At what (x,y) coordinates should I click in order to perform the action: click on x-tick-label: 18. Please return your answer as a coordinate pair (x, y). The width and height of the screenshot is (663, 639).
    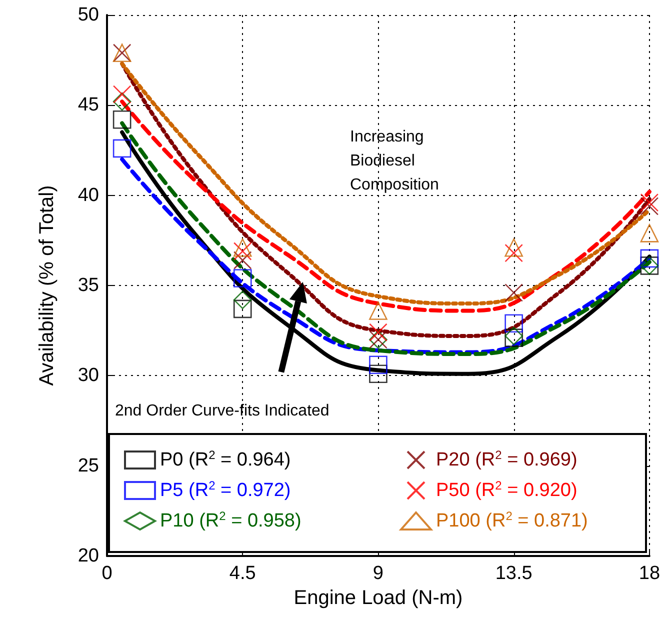
    Looking at the image, I should click on (649, 573).